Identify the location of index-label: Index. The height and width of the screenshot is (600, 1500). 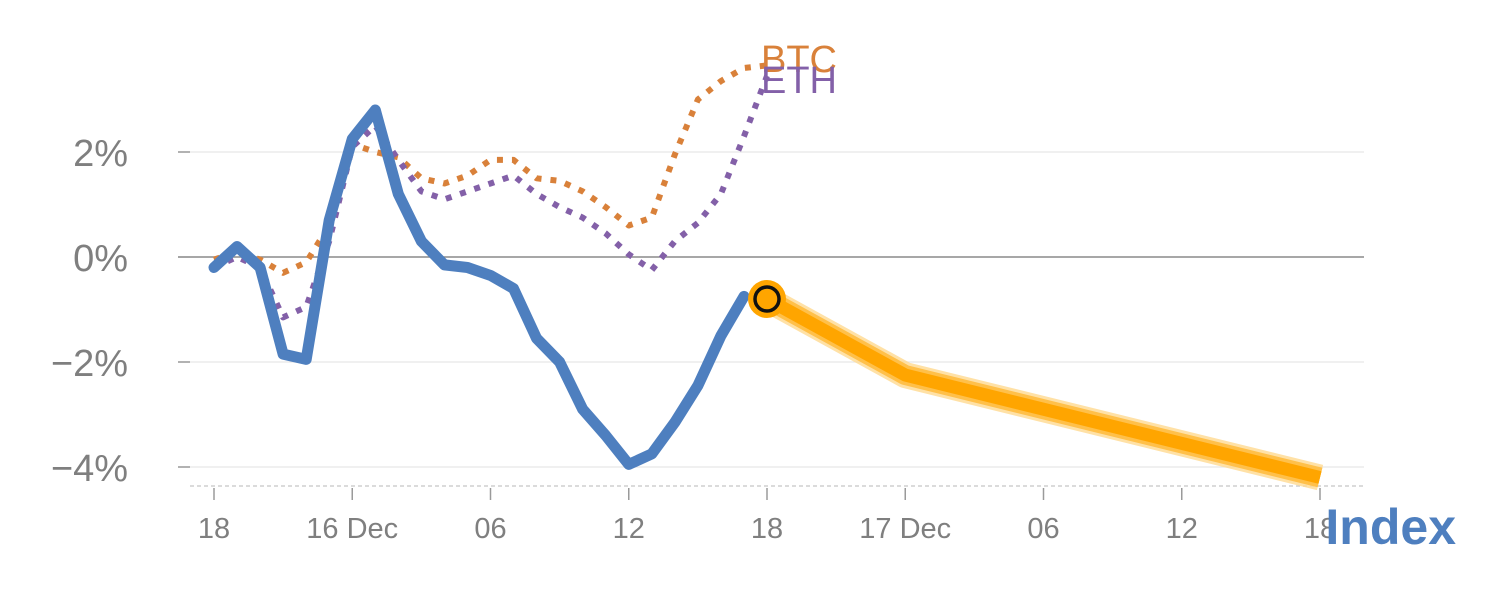
(1390, 527).